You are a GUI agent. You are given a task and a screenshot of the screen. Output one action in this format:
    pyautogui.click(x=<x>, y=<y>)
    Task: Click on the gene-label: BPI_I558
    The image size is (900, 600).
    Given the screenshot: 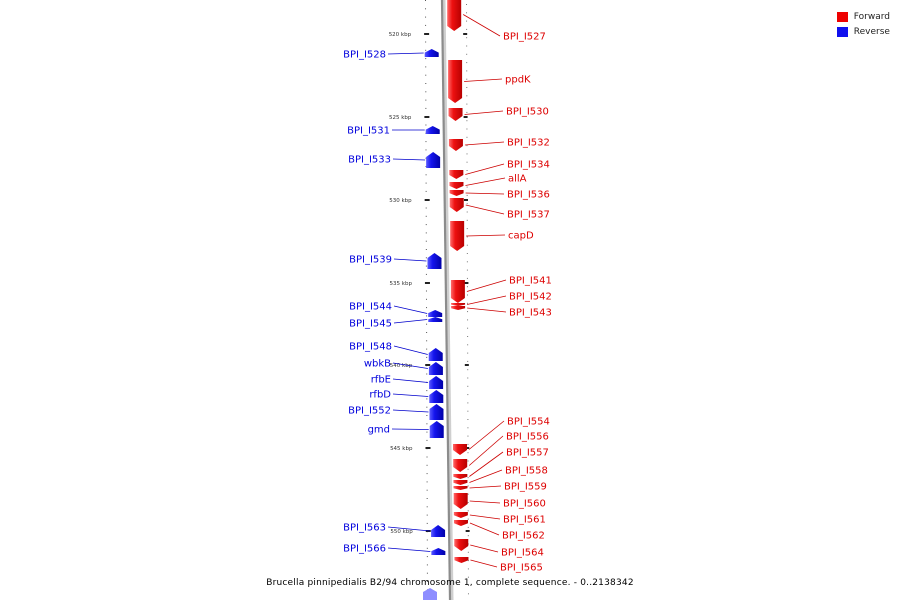 What is the action you would take?
    pyautogui.click(x=526, y=471)
    